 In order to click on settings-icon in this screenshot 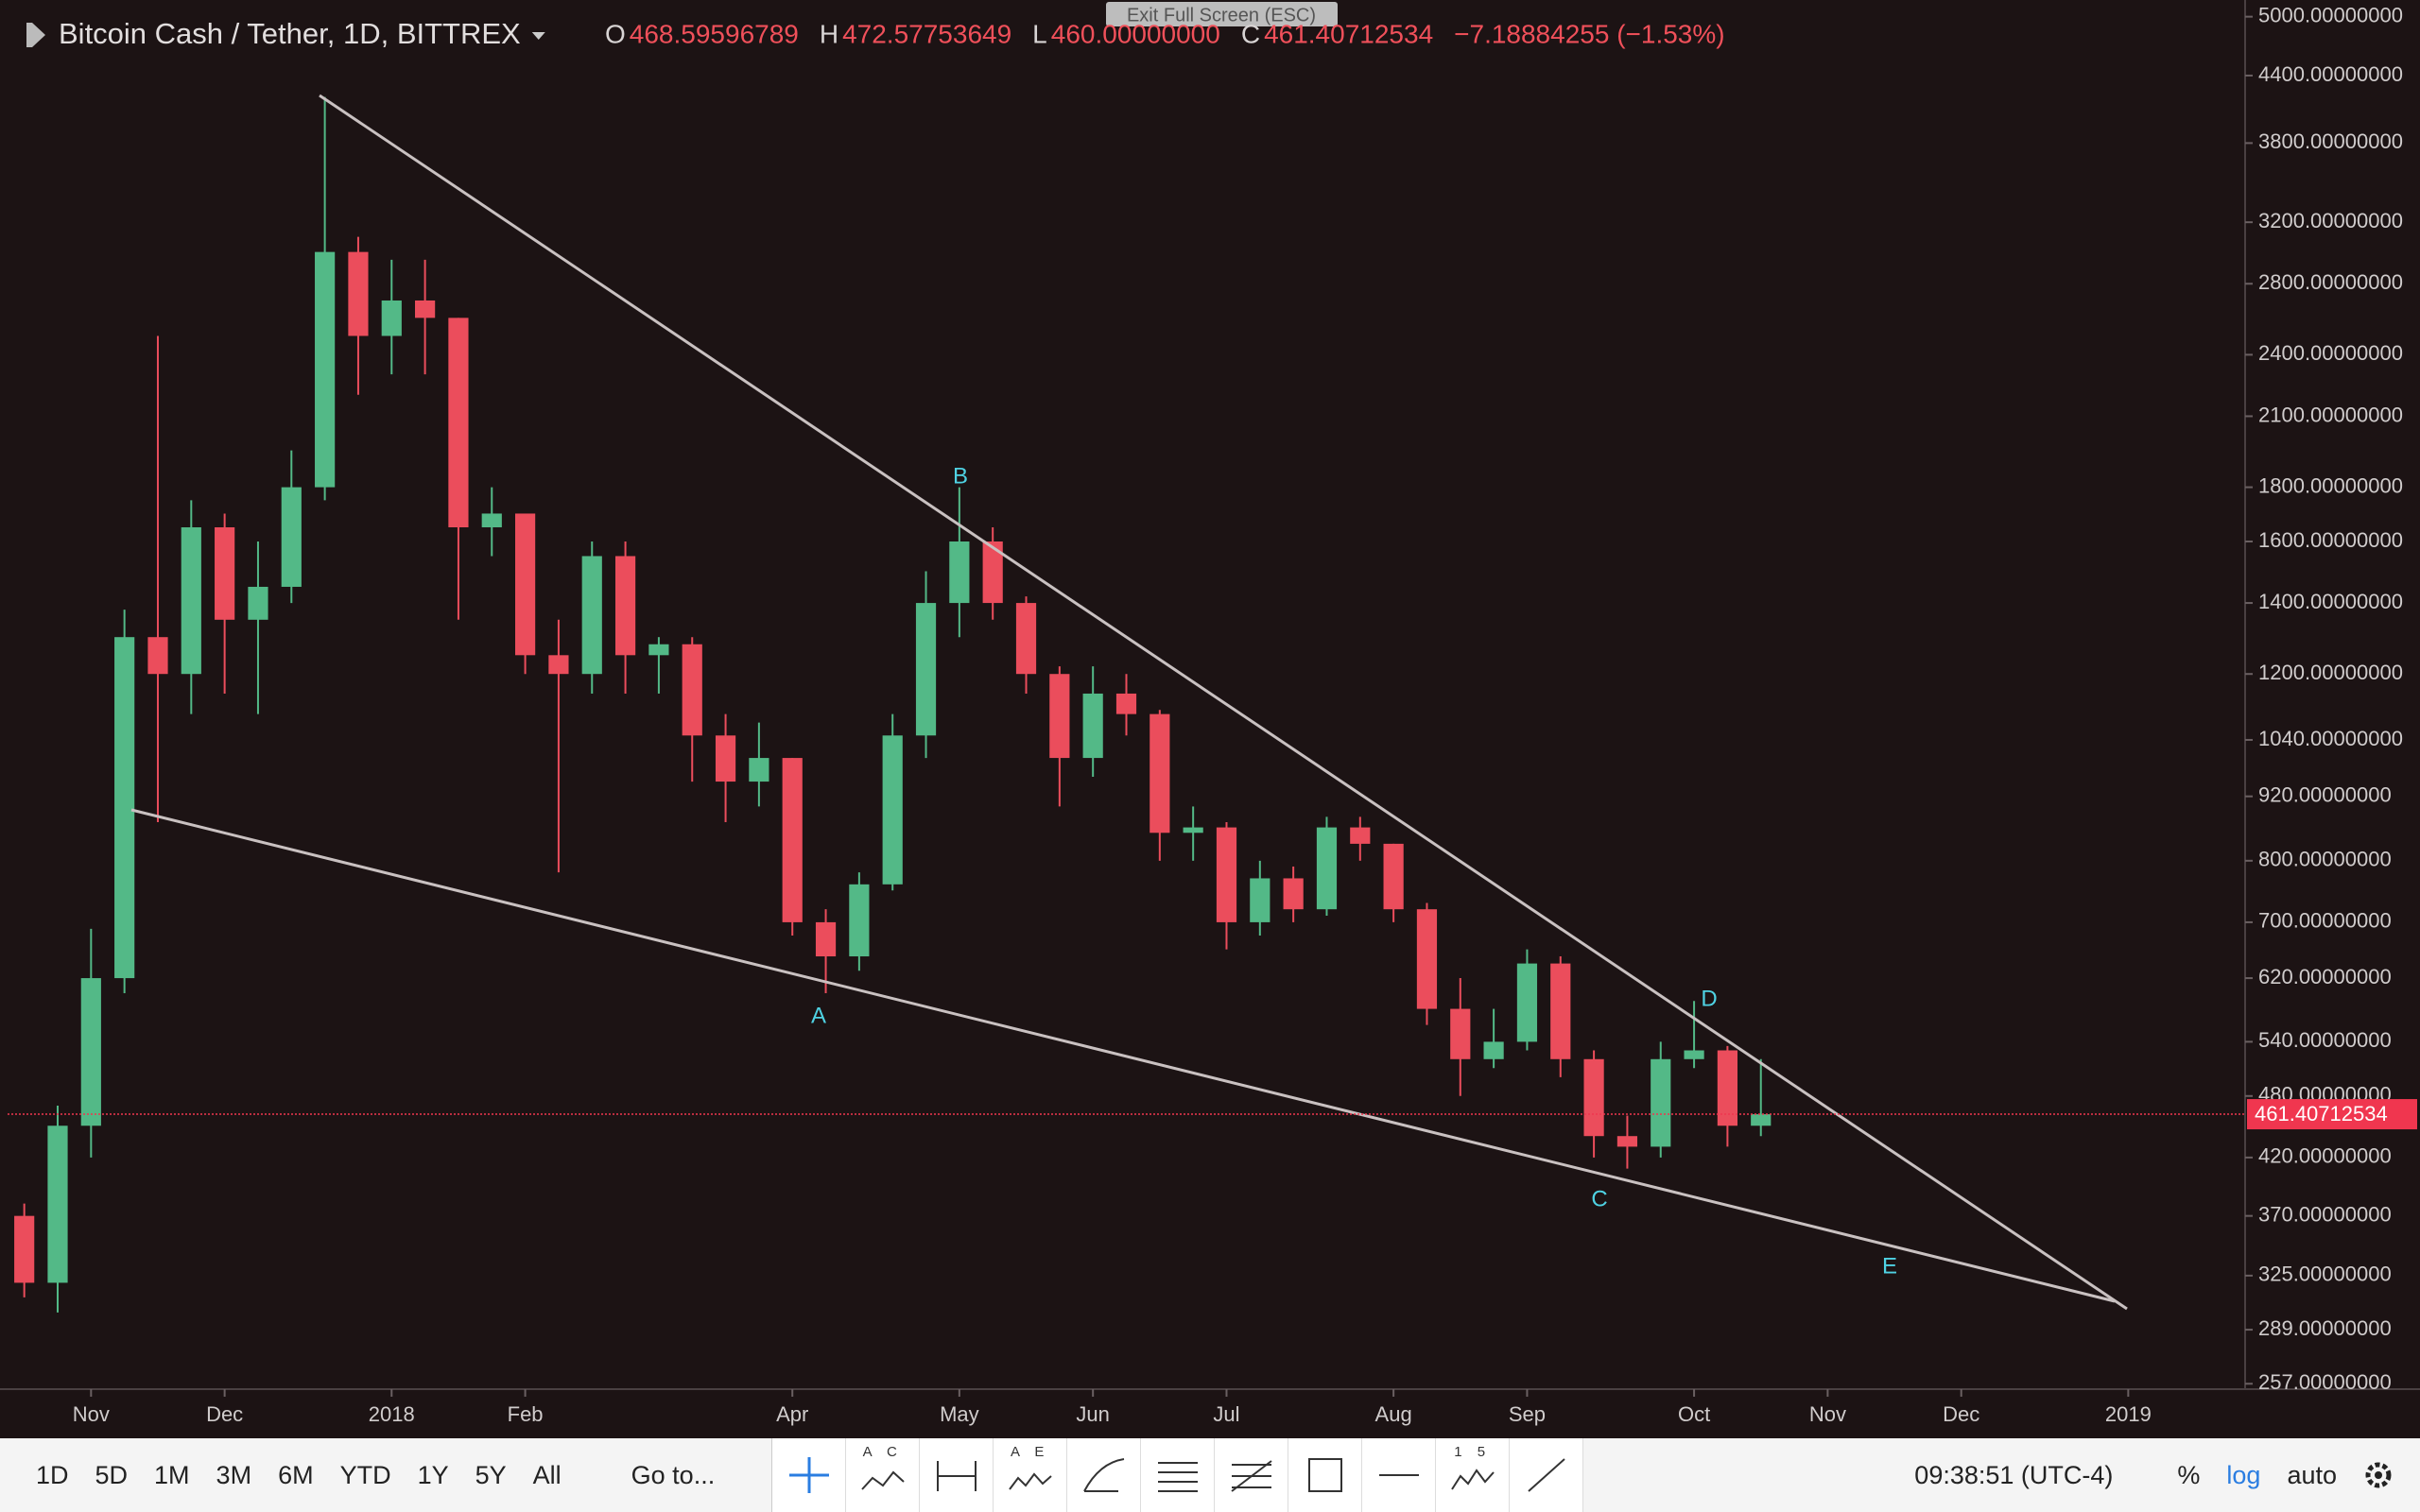, I will do `click(2378, 1475)`.